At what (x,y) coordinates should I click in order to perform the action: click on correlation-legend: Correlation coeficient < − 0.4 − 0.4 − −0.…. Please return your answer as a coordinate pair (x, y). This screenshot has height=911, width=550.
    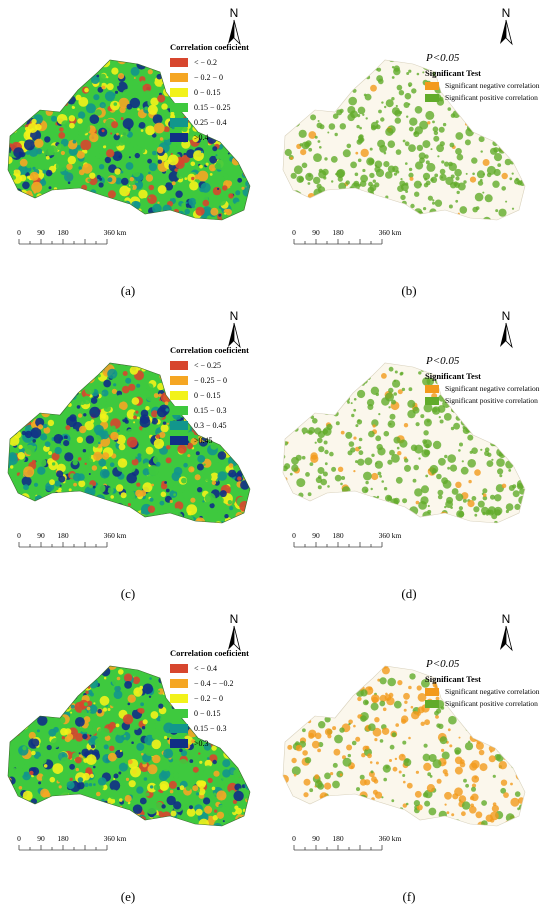
    Looking at the image, I should click on (209, 699).